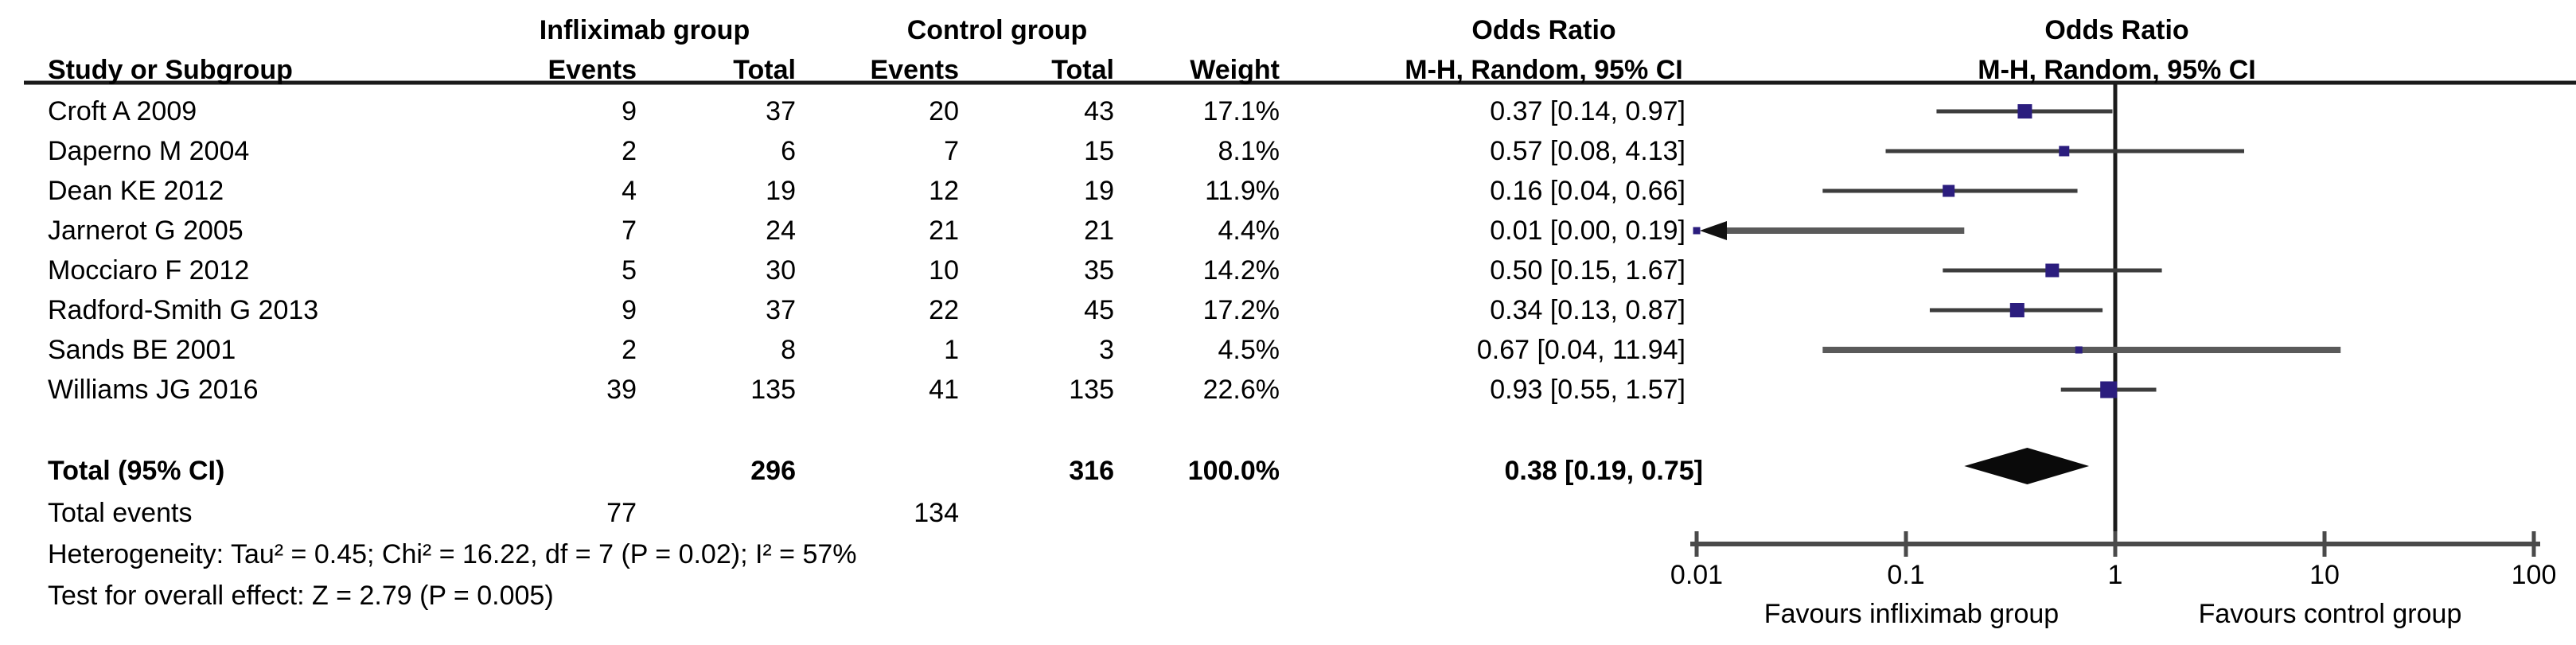 This screenshot has width=2576, height=645. What do you see at coordinates (944, 390) in the screenshot?
I see `study-events-ctrl: 41` at bounding box center [944, 390].